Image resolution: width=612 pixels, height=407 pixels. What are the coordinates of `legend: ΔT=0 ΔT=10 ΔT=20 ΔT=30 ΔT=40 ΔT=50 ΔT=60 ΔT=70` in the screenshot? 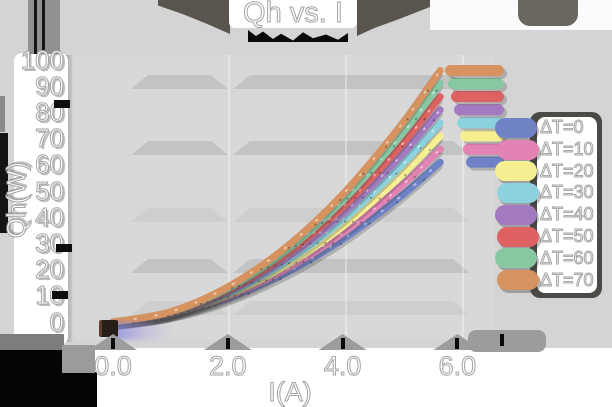 It's located at (567, 205).